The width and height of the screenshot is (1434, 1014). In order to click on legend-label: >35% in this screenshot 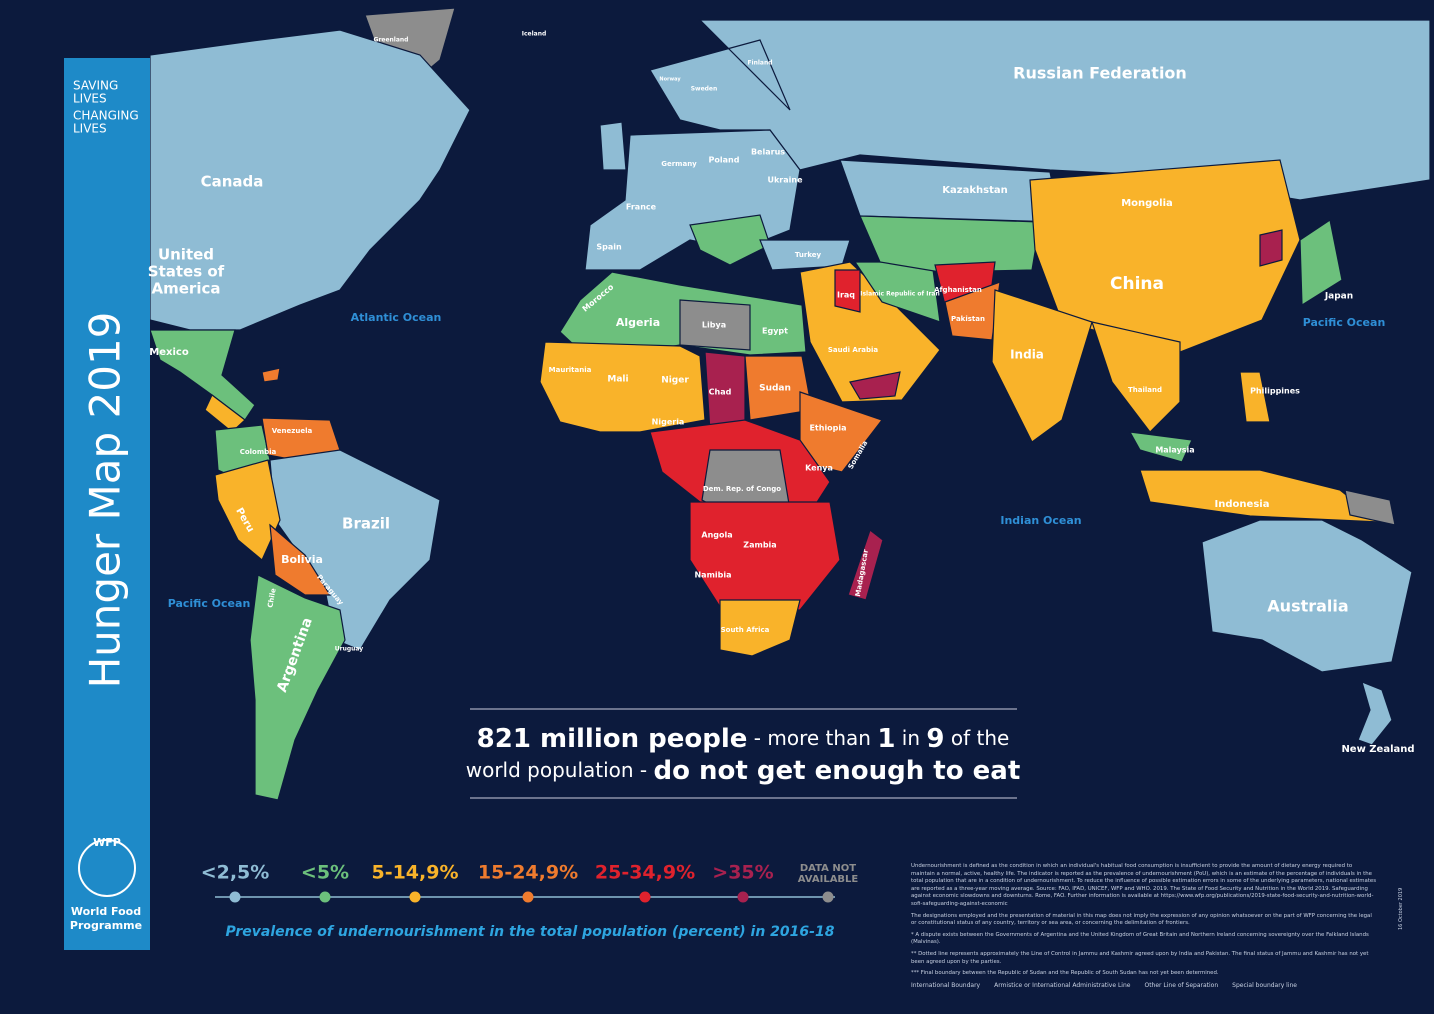, I will do `click(742, 873)`.